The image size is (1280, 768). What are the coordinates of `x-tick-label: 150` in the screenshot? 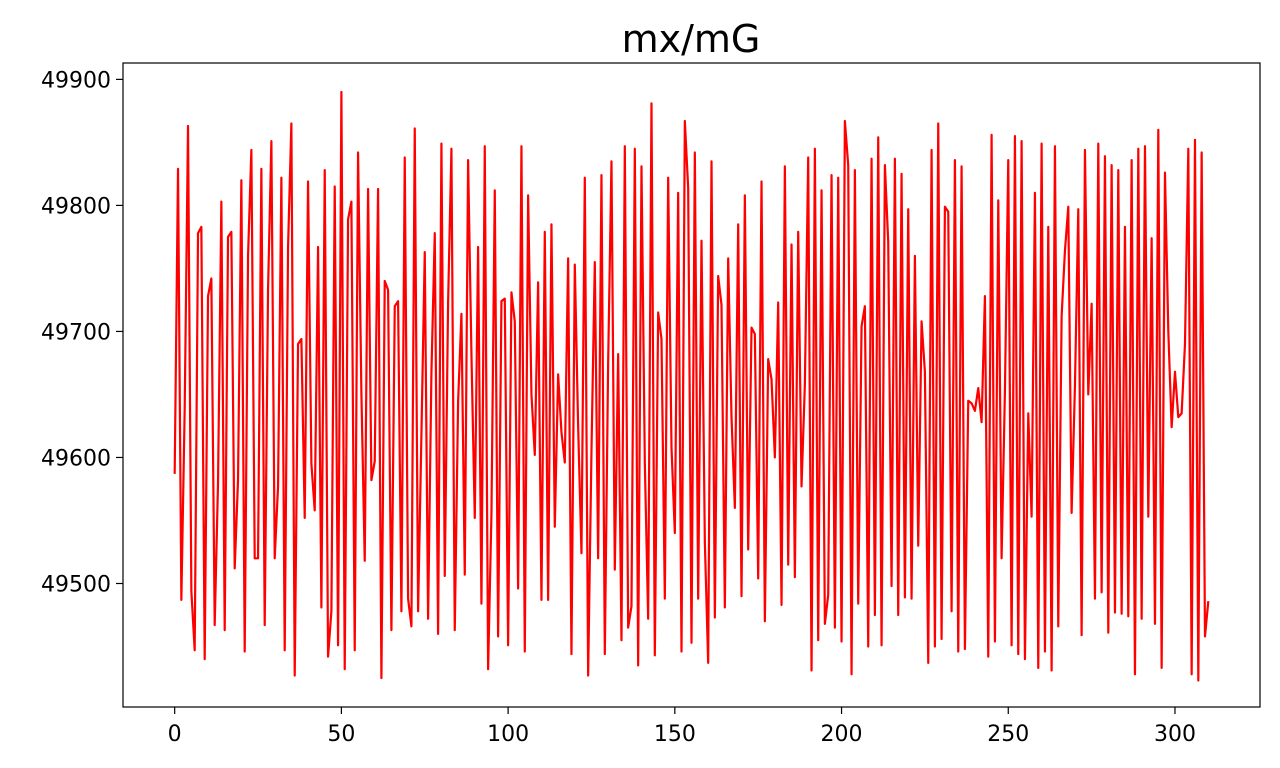 It's located at (675, 734).